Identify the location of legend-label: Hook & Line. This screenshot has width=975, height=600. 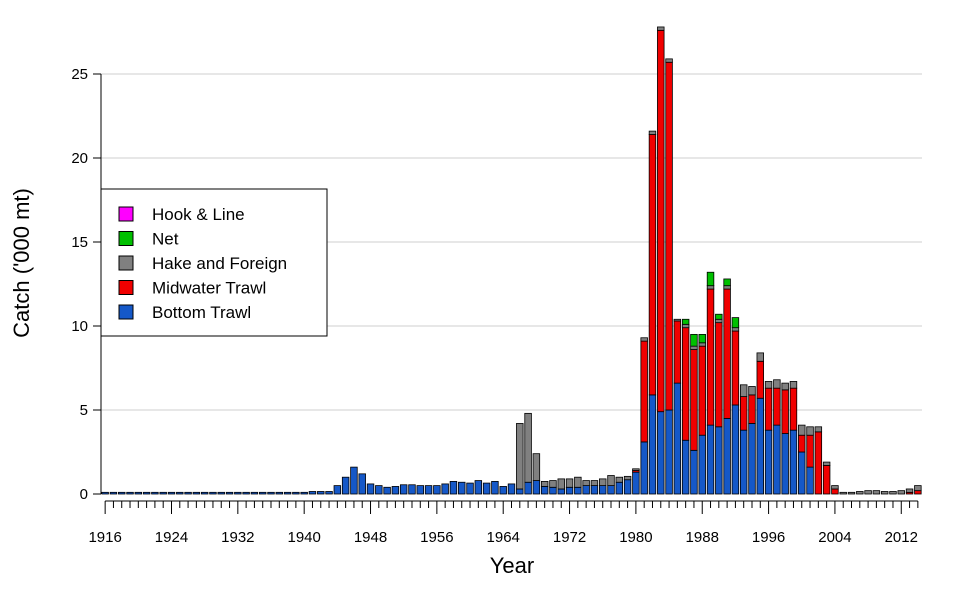
(198, 214).